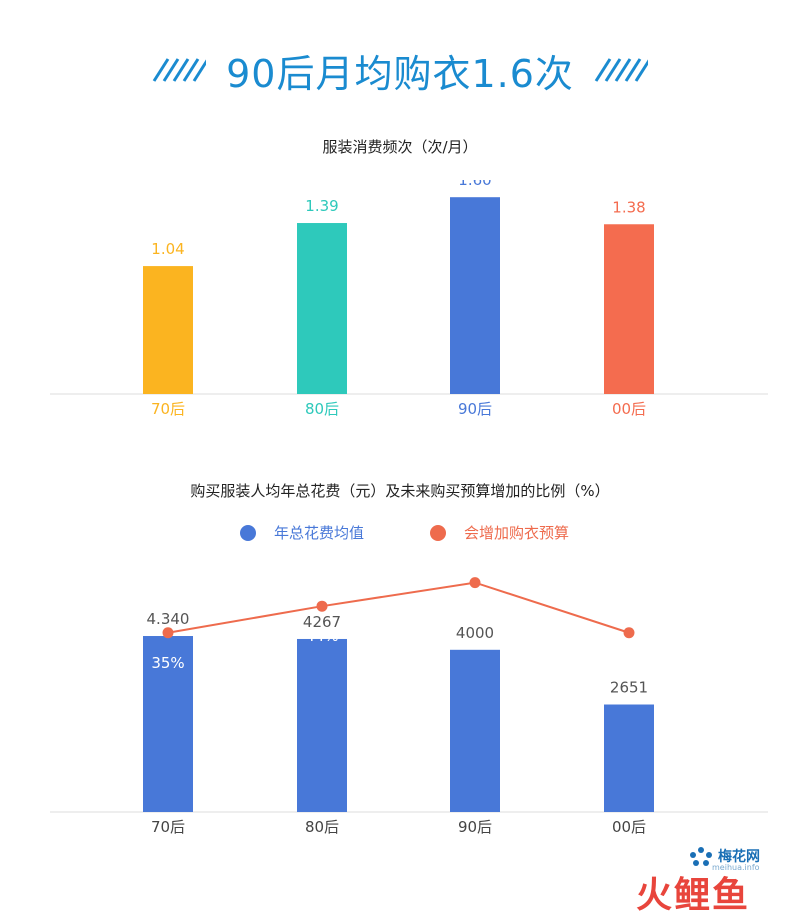 The image size is (800, 918). I want to click on spend-value-label-2: 4000, so click(475, 633).